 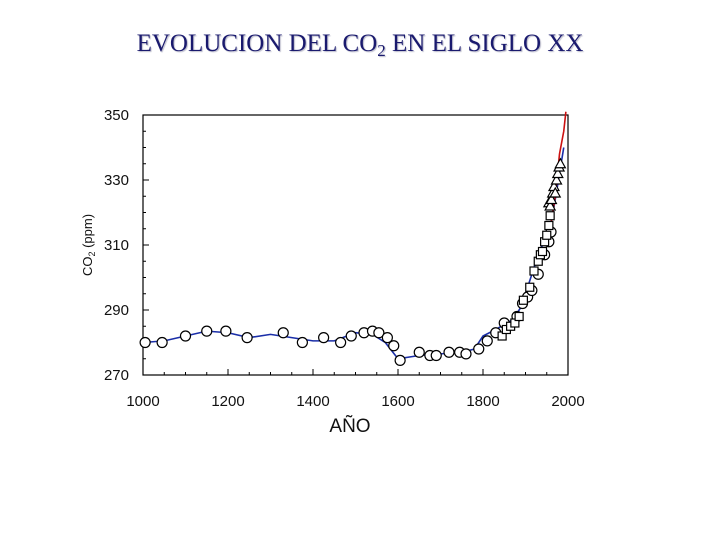 What do you see at coordinates (116, 180) in the screenshot?
I see `y-tick-label: 330` at bounding box center [116, 180].